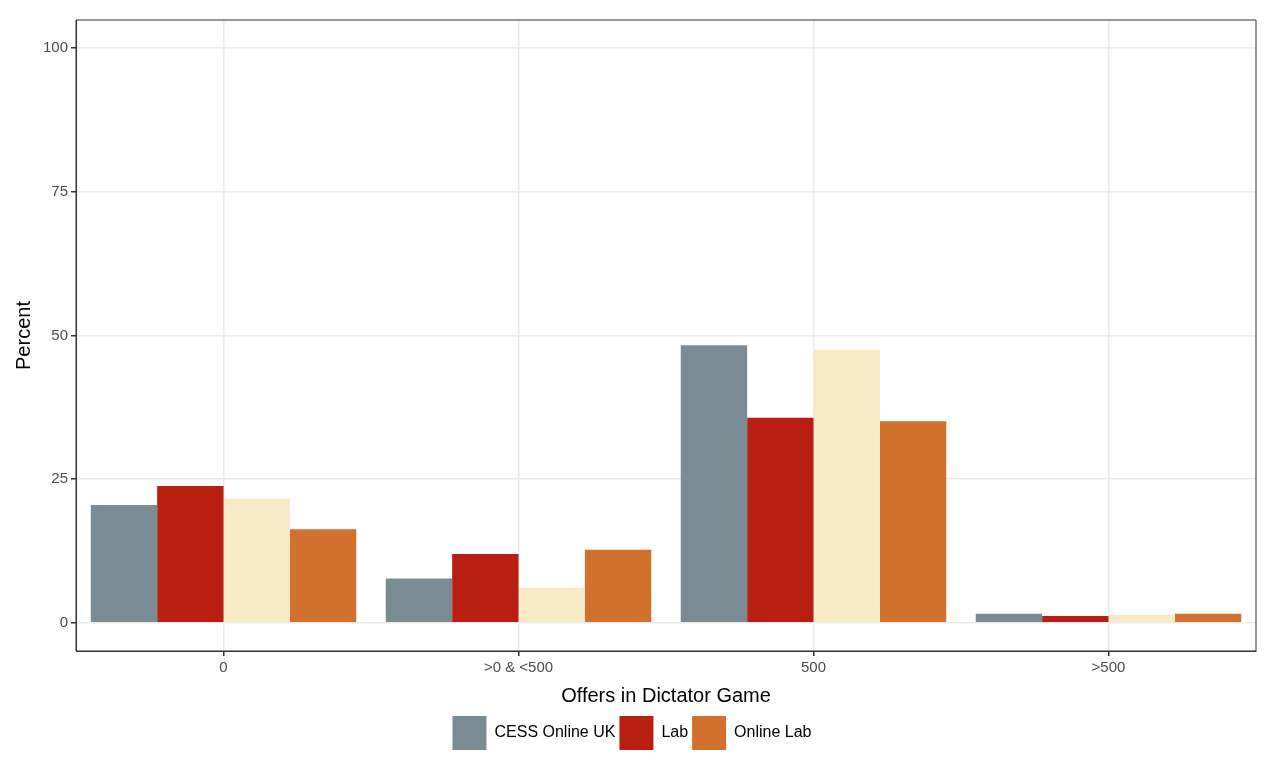  I want to click on x-axis-title: Offers in Dictator Game, so click(666, 694).